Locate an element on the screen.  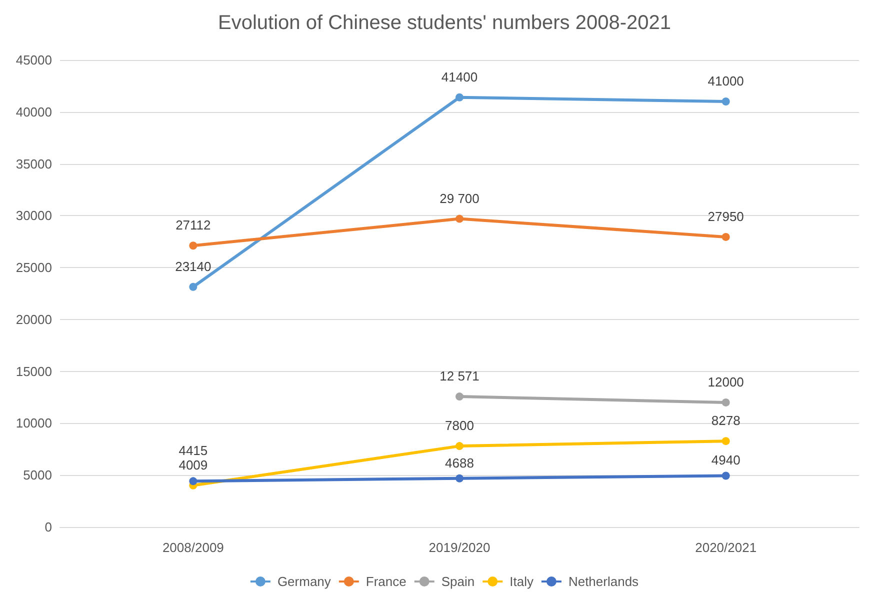
legend-label: Netherlands is located at coordinates (604, 581).